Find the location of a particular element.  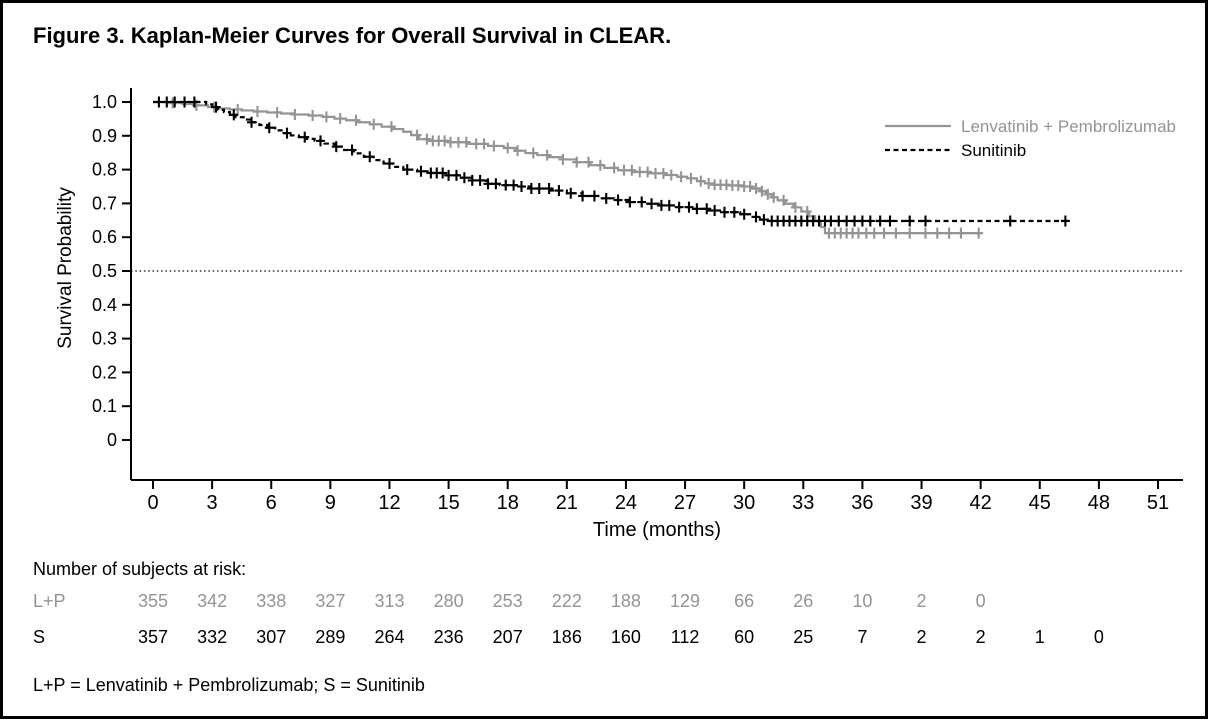

at-risk-count: 25 is located at coordinates (803, 637).